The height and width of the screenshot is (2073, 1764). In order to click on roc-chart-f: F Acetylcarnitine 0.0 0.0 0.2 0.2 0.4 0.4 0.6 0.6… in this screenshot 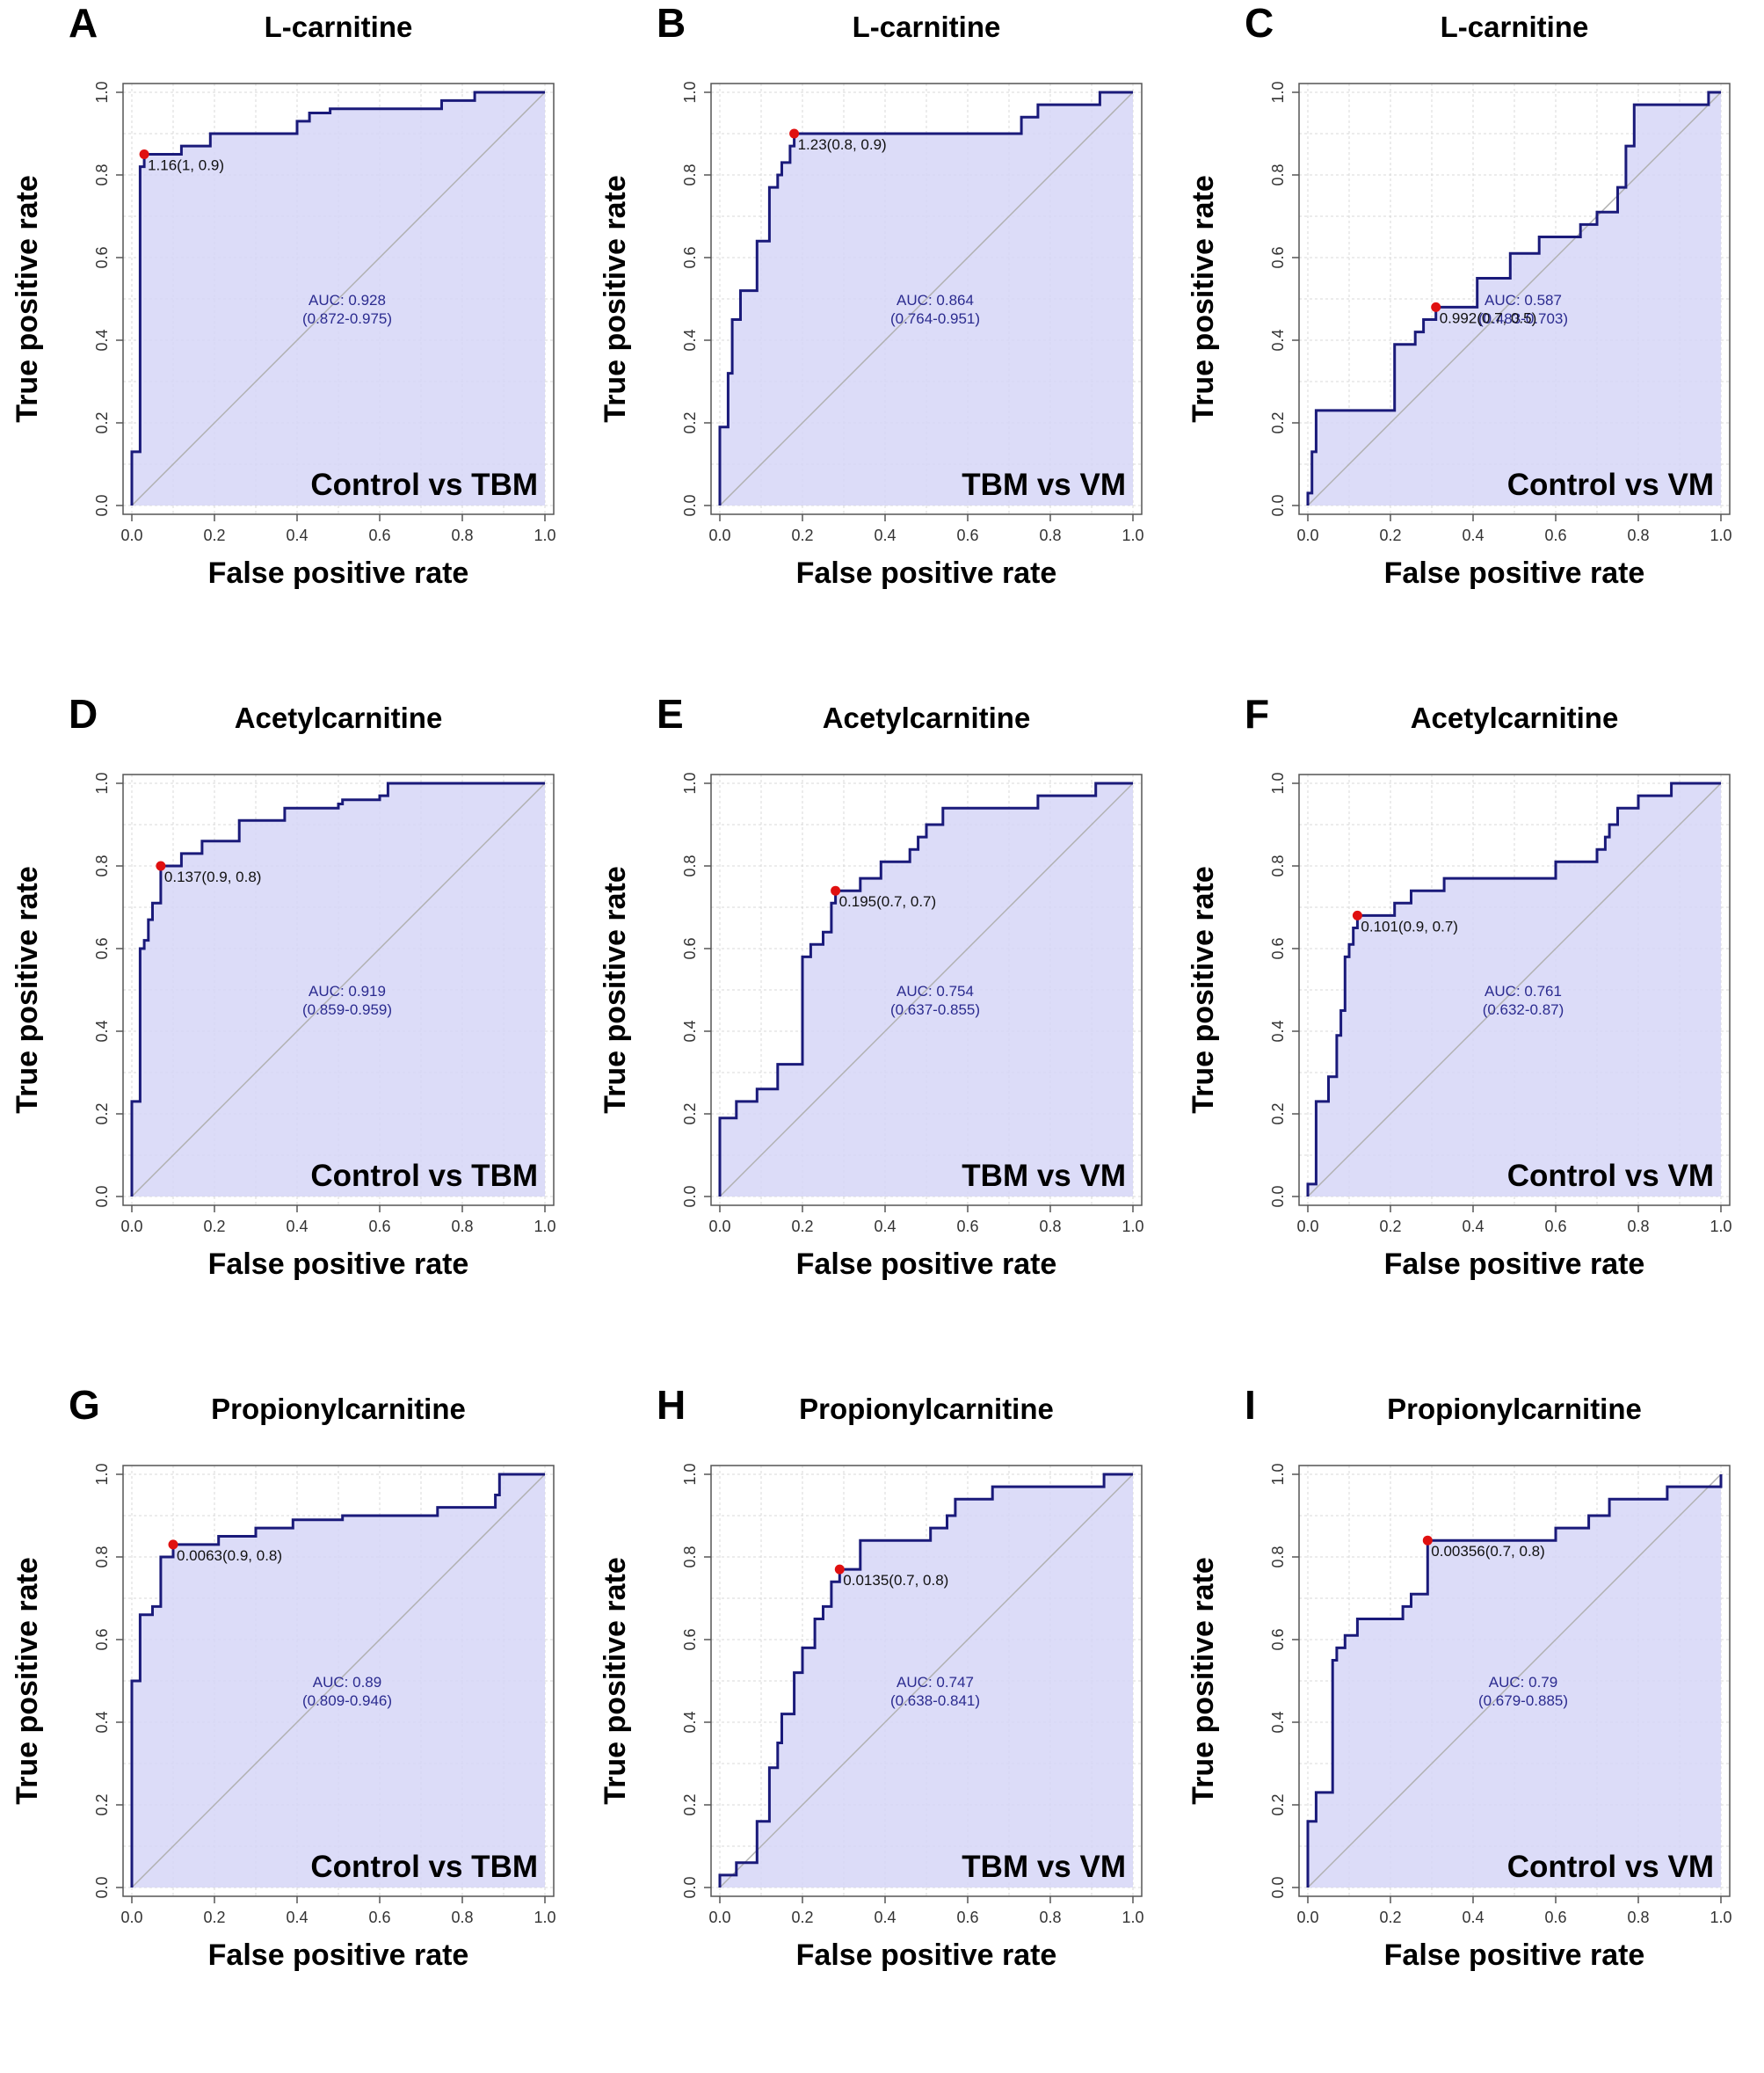, I will do `click(1459, 986)`.